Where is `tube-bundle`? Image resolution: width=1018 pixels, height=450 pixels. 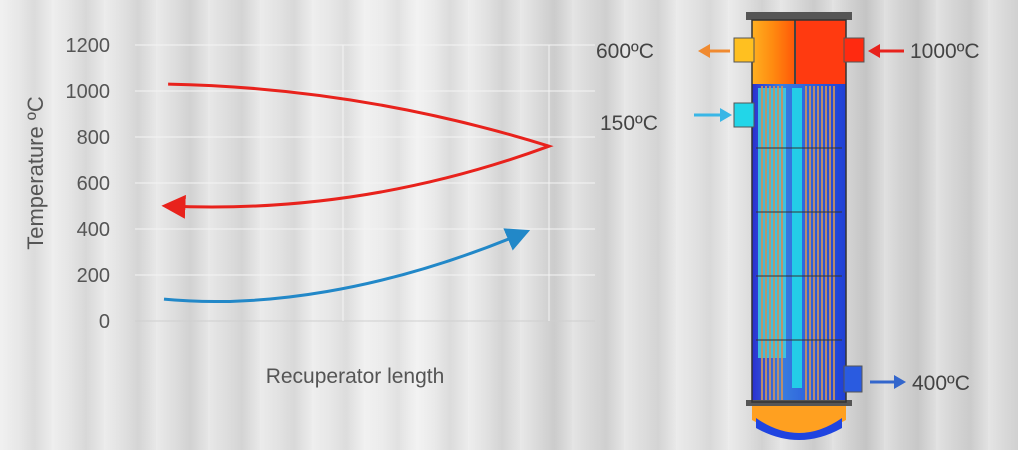
tube-bundle is located at coordinates (798, 243).